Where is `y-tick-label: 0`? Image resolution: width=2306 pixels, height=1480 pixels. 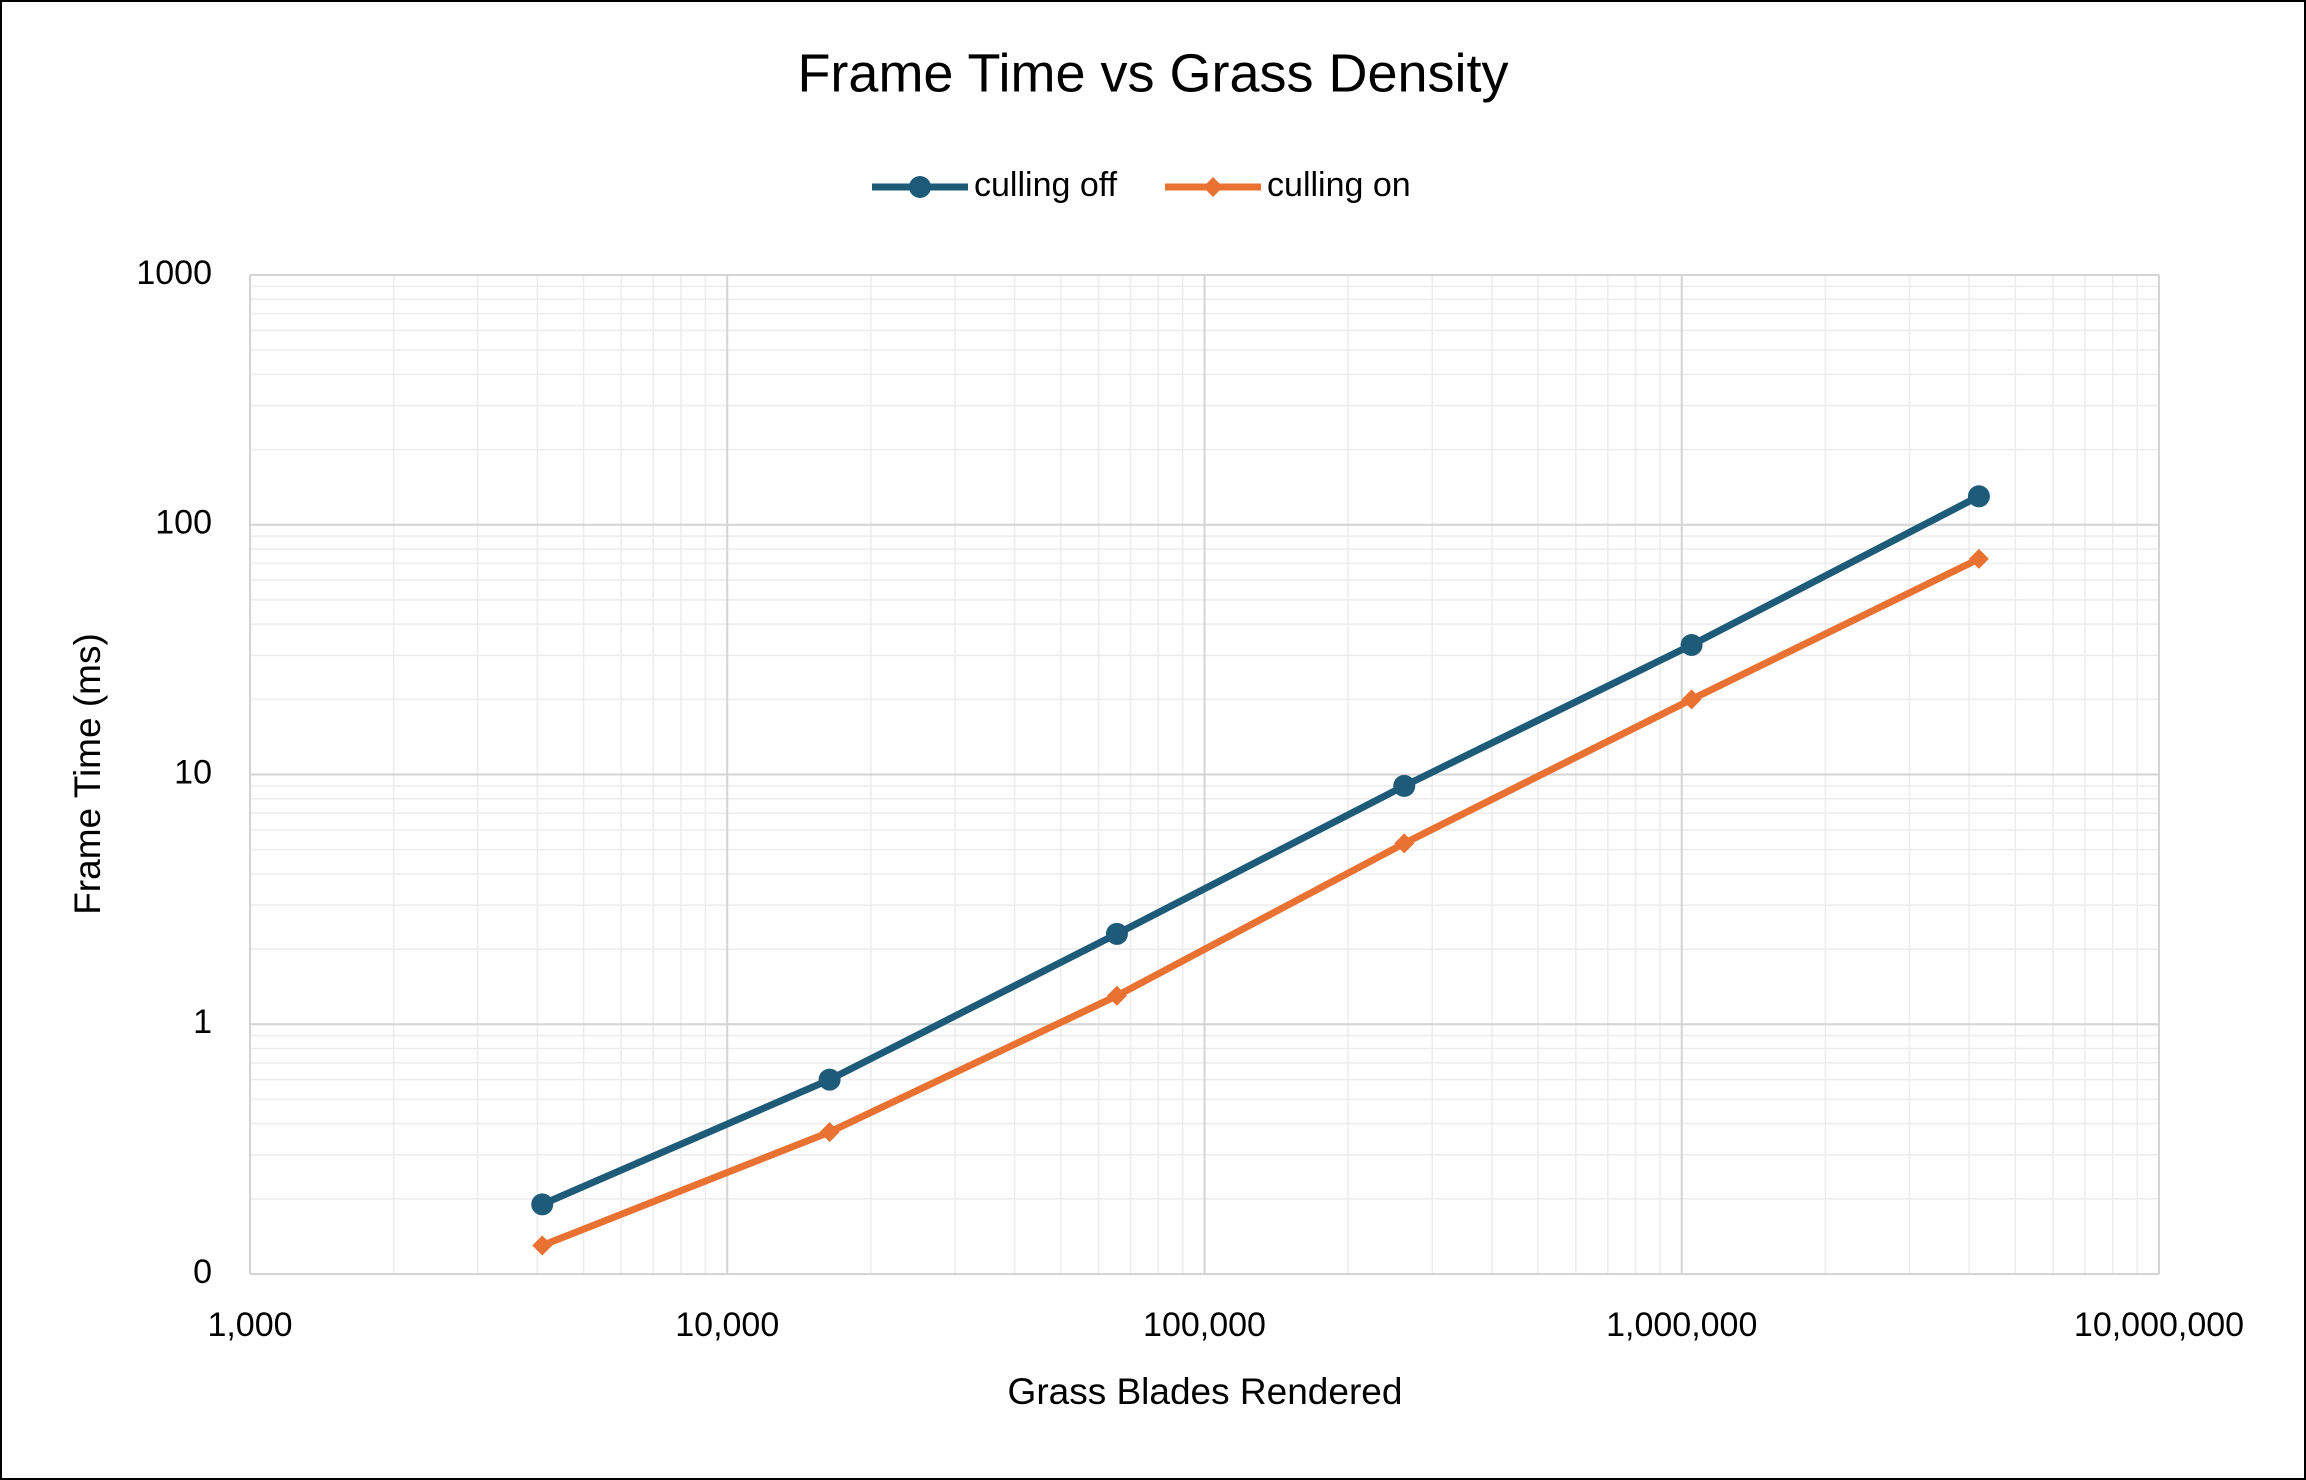 y-tick-label: 0 is located at coordinates (202, 1272).